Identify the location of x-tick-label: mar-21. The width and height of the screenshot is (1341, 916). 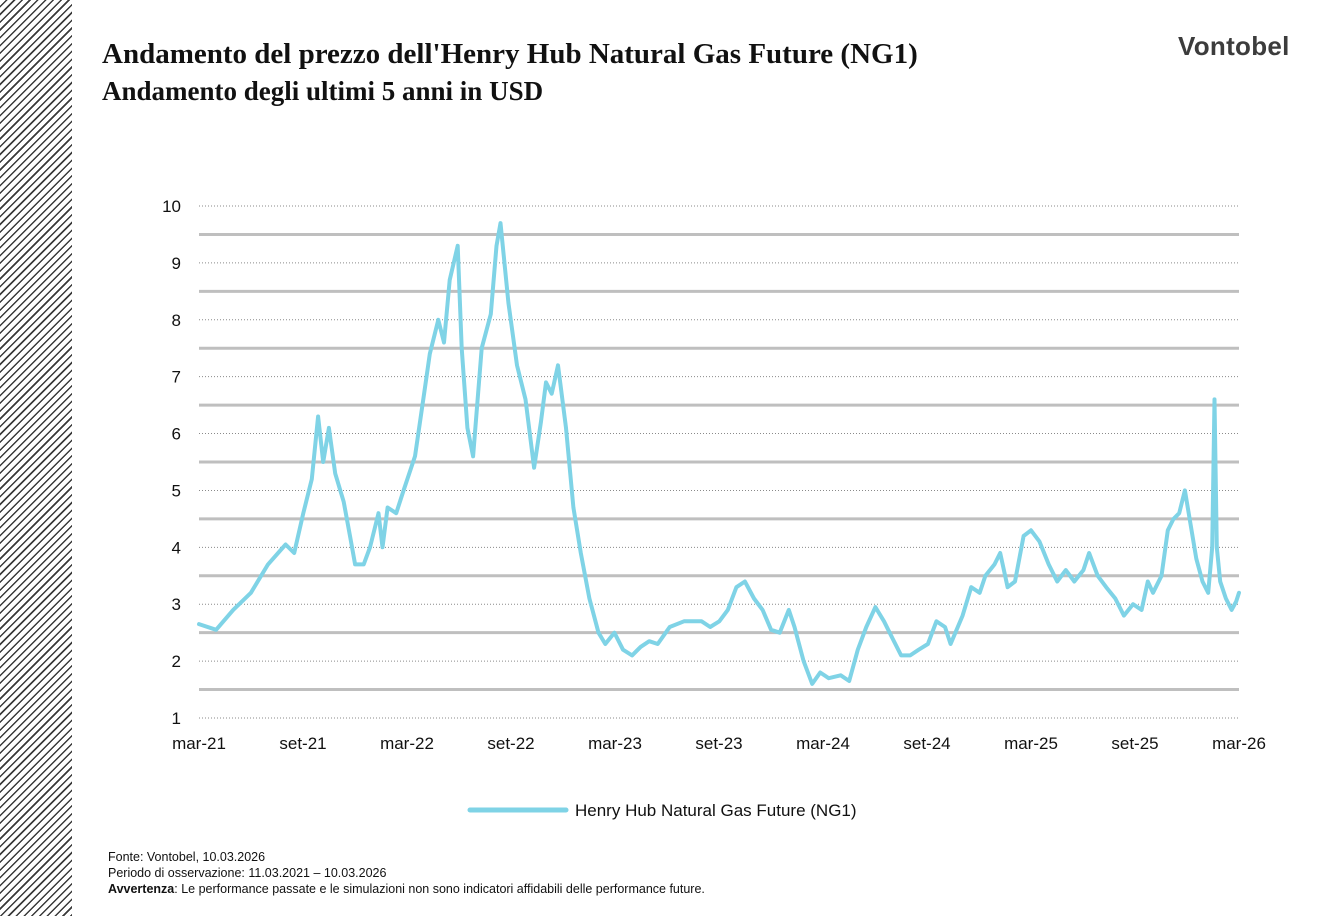
(199, 743).